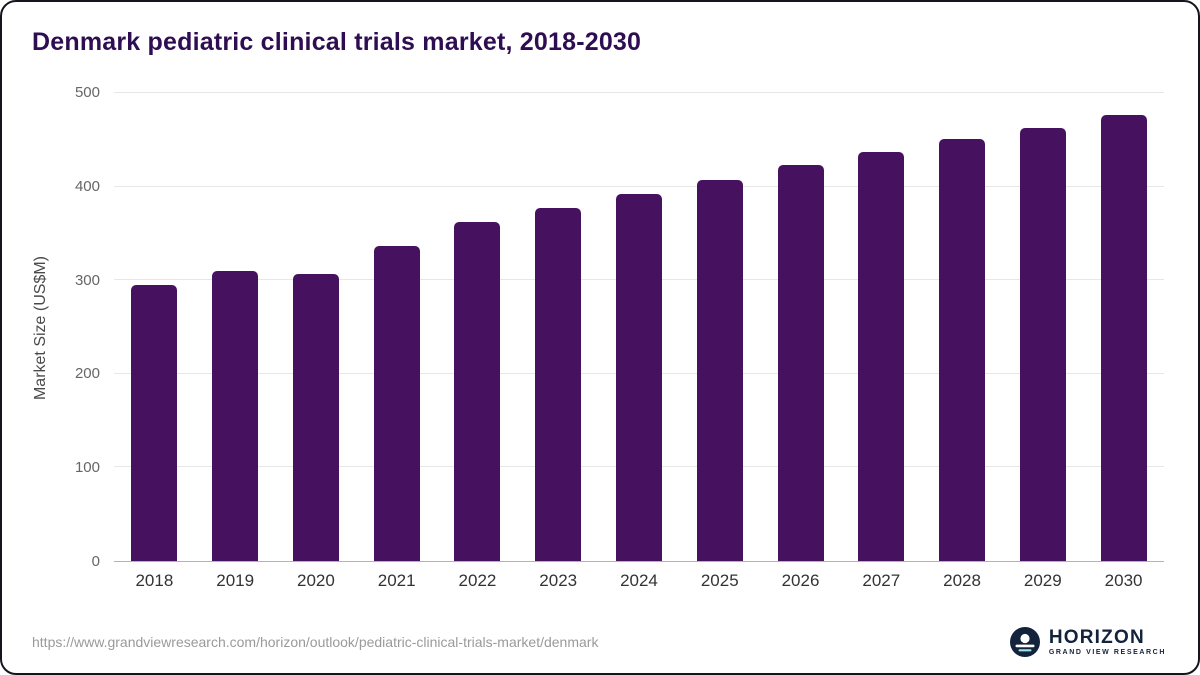  I want to click on y-axis-tick-label: 200, so click(87, 374).